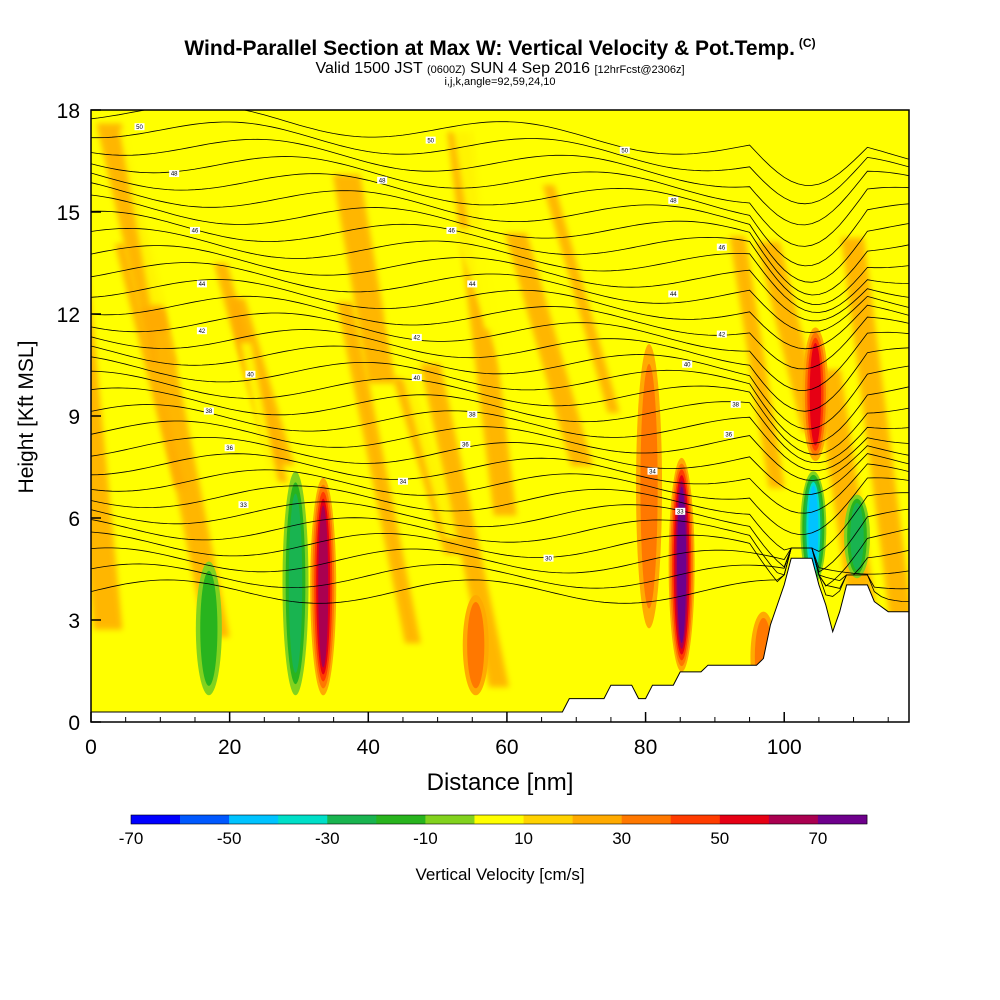 The height and width of the screenshot is (1000, 1000). I want to click on isentrope-label: 42, so click(721, 334).